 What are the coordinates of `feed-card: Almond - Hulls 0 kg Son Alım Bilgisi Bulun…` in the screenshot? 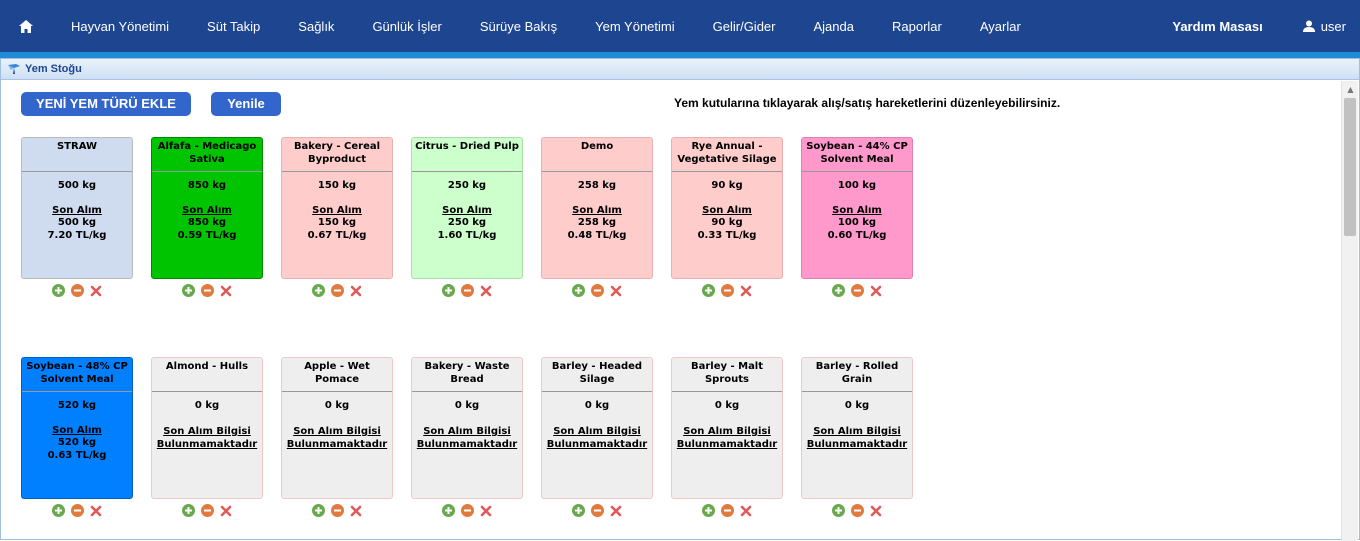 It's located at (207, 428).